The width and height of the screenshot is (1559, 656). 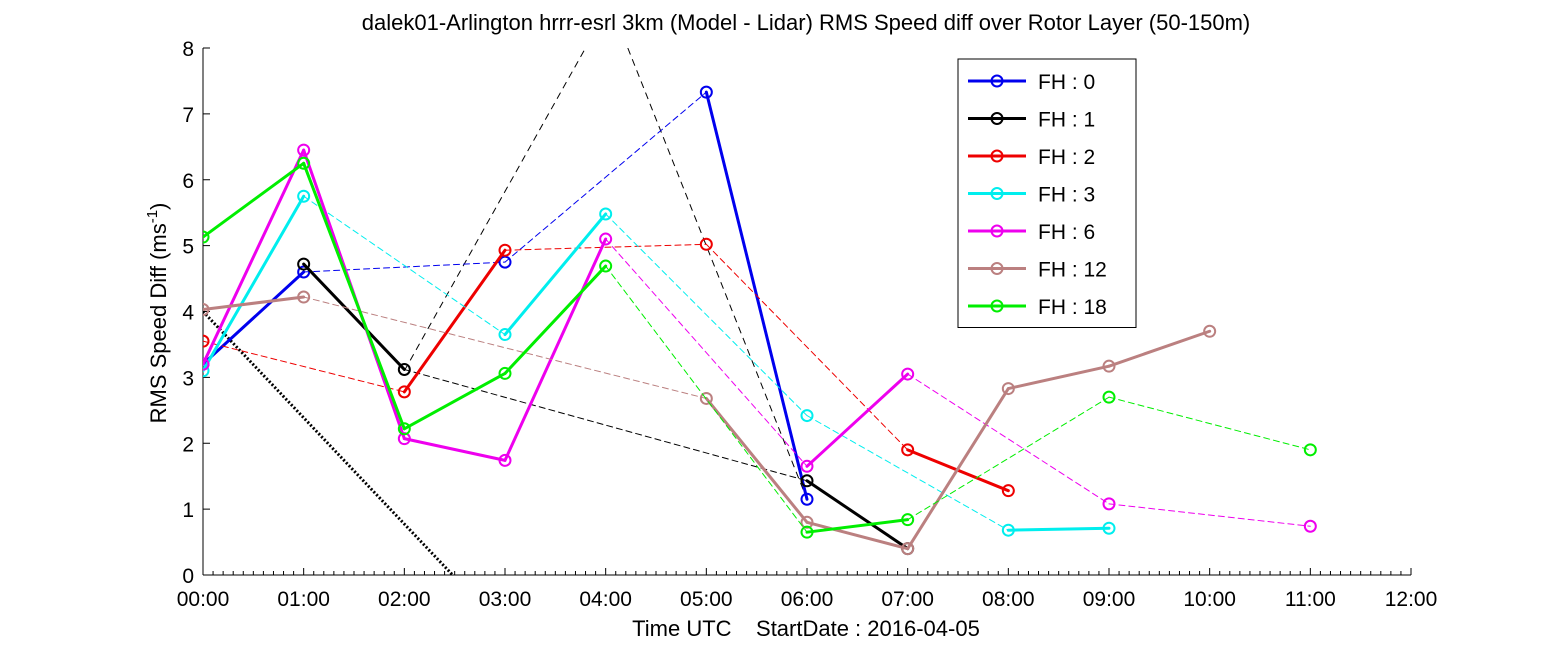 What do you see at coordinates (203, 599) in the screenshot?
I see `x-tick-label: 00:00` at bounding box center [203, 599].